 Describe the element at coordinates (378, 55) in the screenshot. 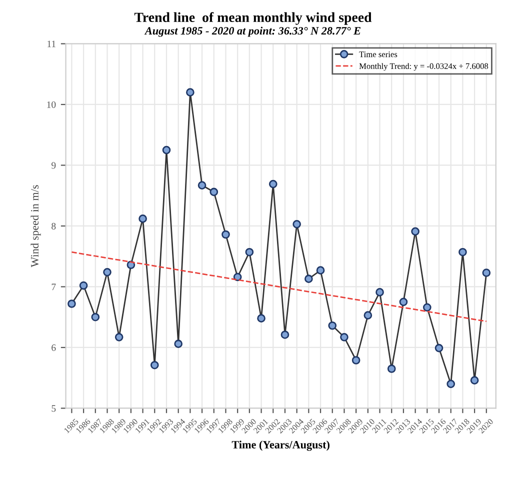

I see `legend-label: Time series` at that location.